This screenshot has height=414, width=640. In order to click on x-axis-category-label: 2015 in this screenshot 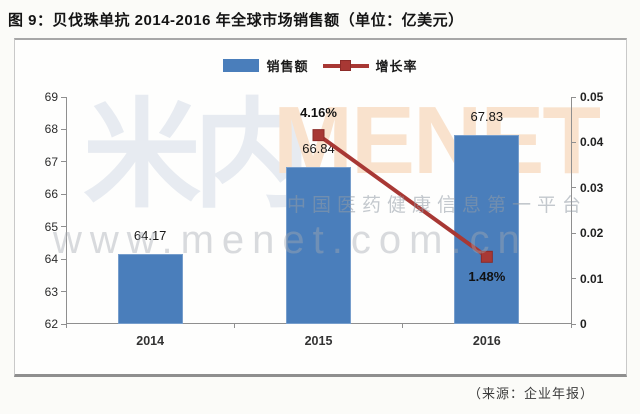, I will do `click(318, 341)`.